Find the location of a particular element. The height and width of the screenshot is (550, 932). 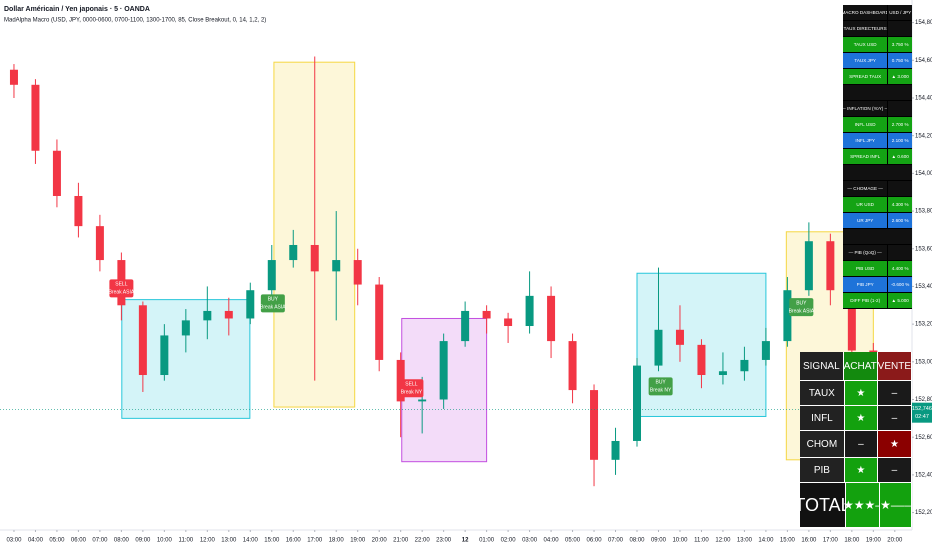

section-row: — TAUX DIRECTEURS — is located at coordinates (877, 29).